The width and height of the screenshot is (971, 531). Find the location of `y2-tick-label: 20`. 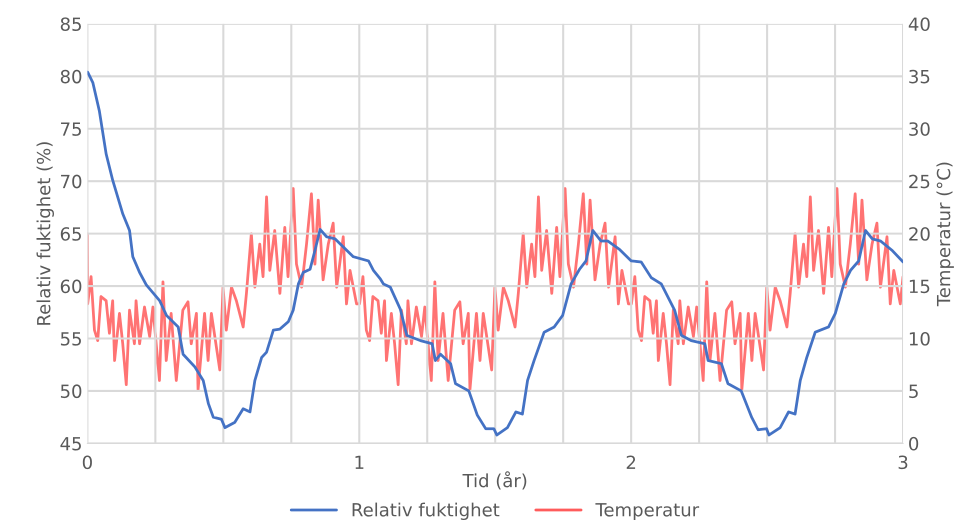

y2-tick-label: 20 is located at coordinates (919, 234).